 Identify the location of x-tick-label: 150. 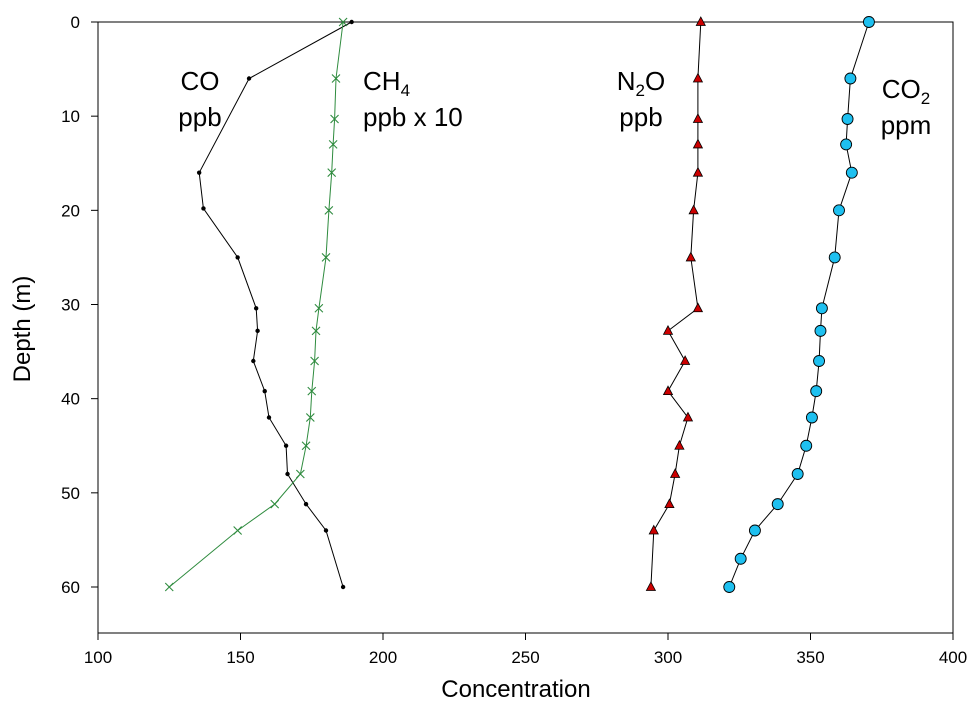
(240, 657).